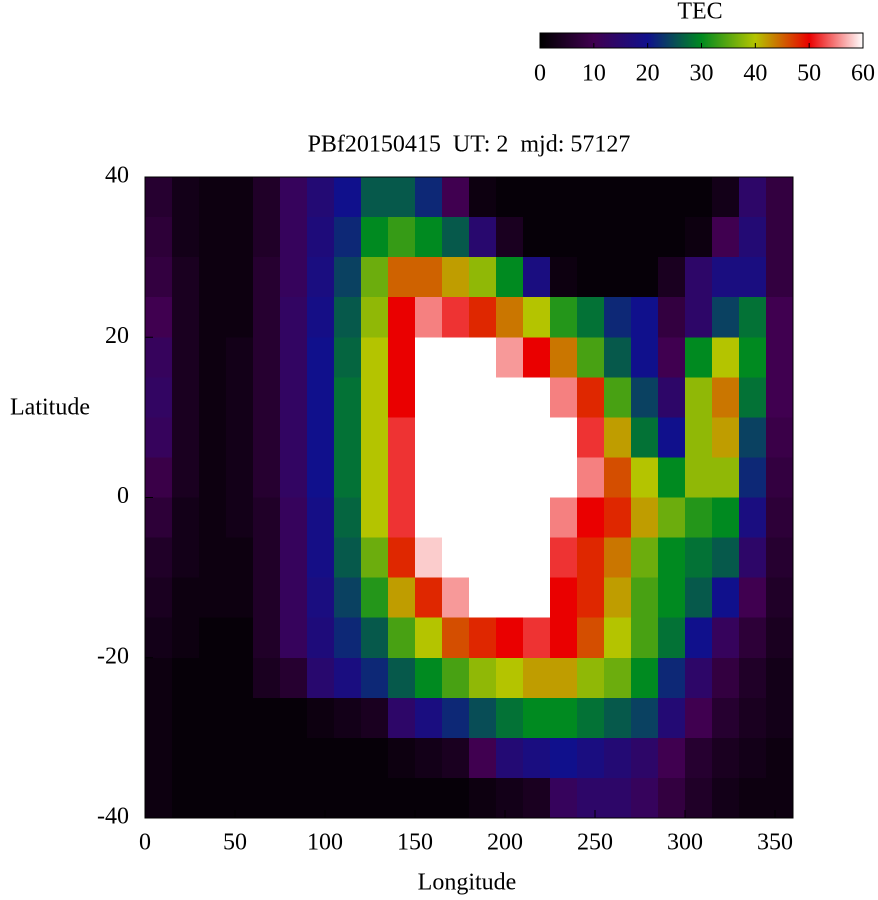  I want to click on chart-title: PBf20150415 UT: 2 mjd: 57127, so click(469, 145).